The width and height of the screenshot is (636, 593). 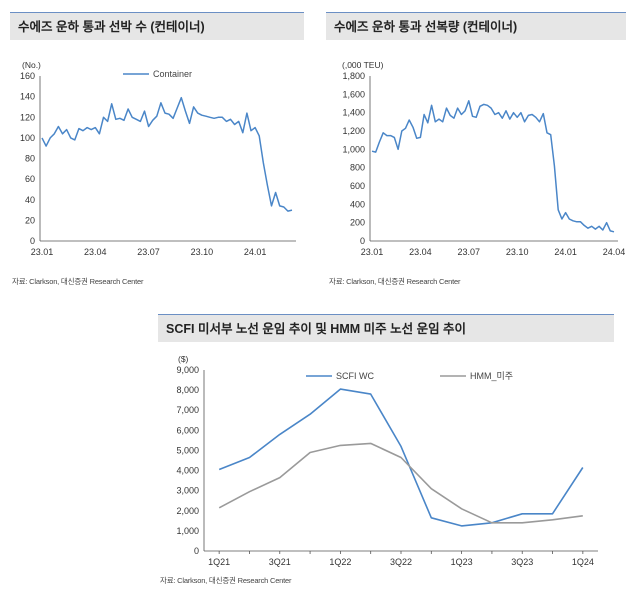 What do you see at coordinates (357, 223) in the screenshot?
I see `chart-2-ytick: 200` at bounding box center [357, 223].